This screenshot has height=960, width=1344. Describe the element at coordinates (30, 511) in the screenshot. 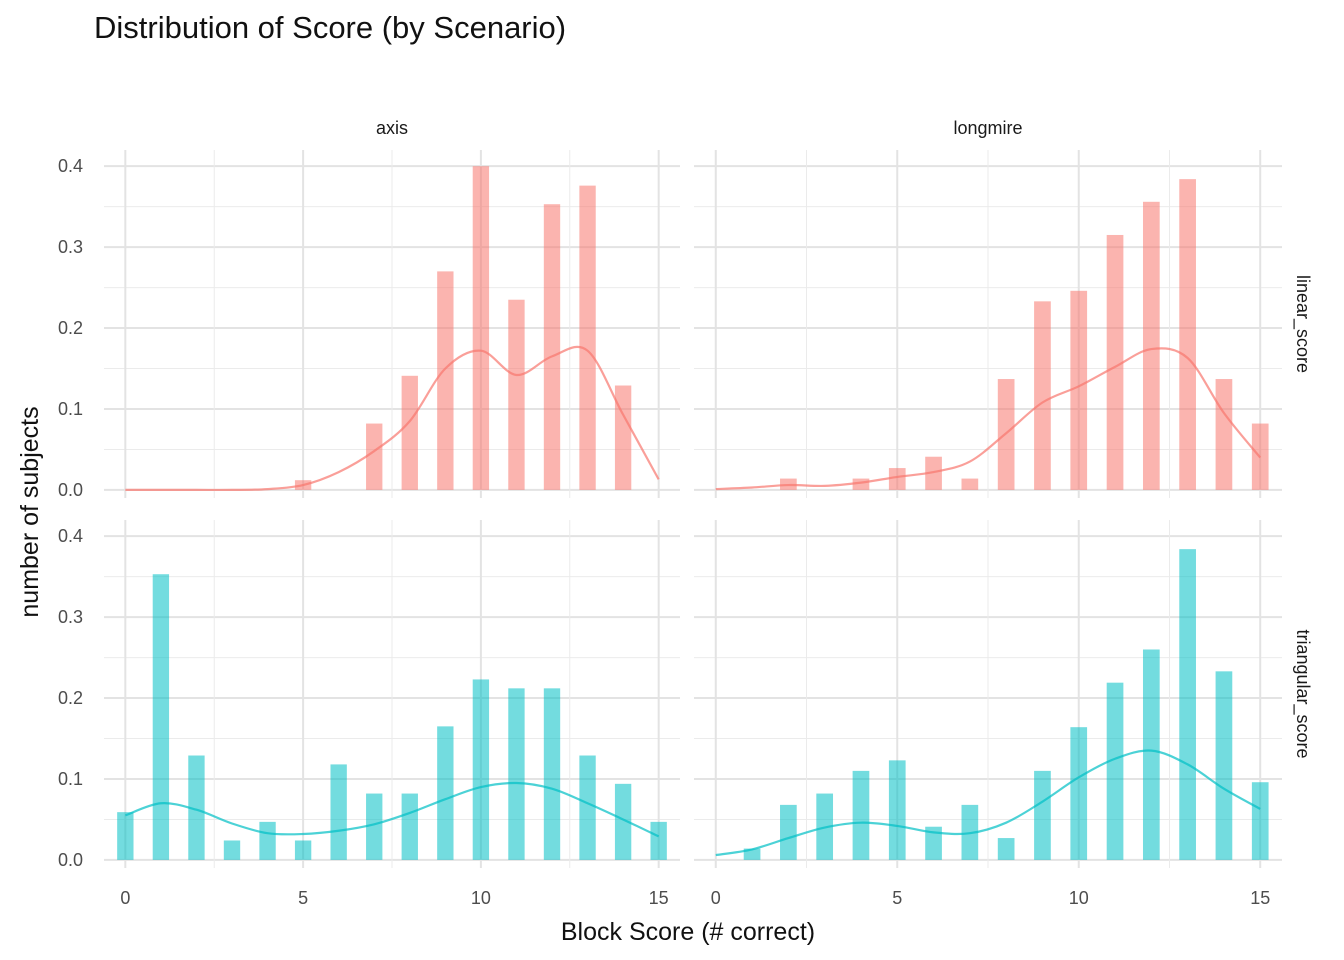

I see `y-axis-title: number of subjects` at that location.